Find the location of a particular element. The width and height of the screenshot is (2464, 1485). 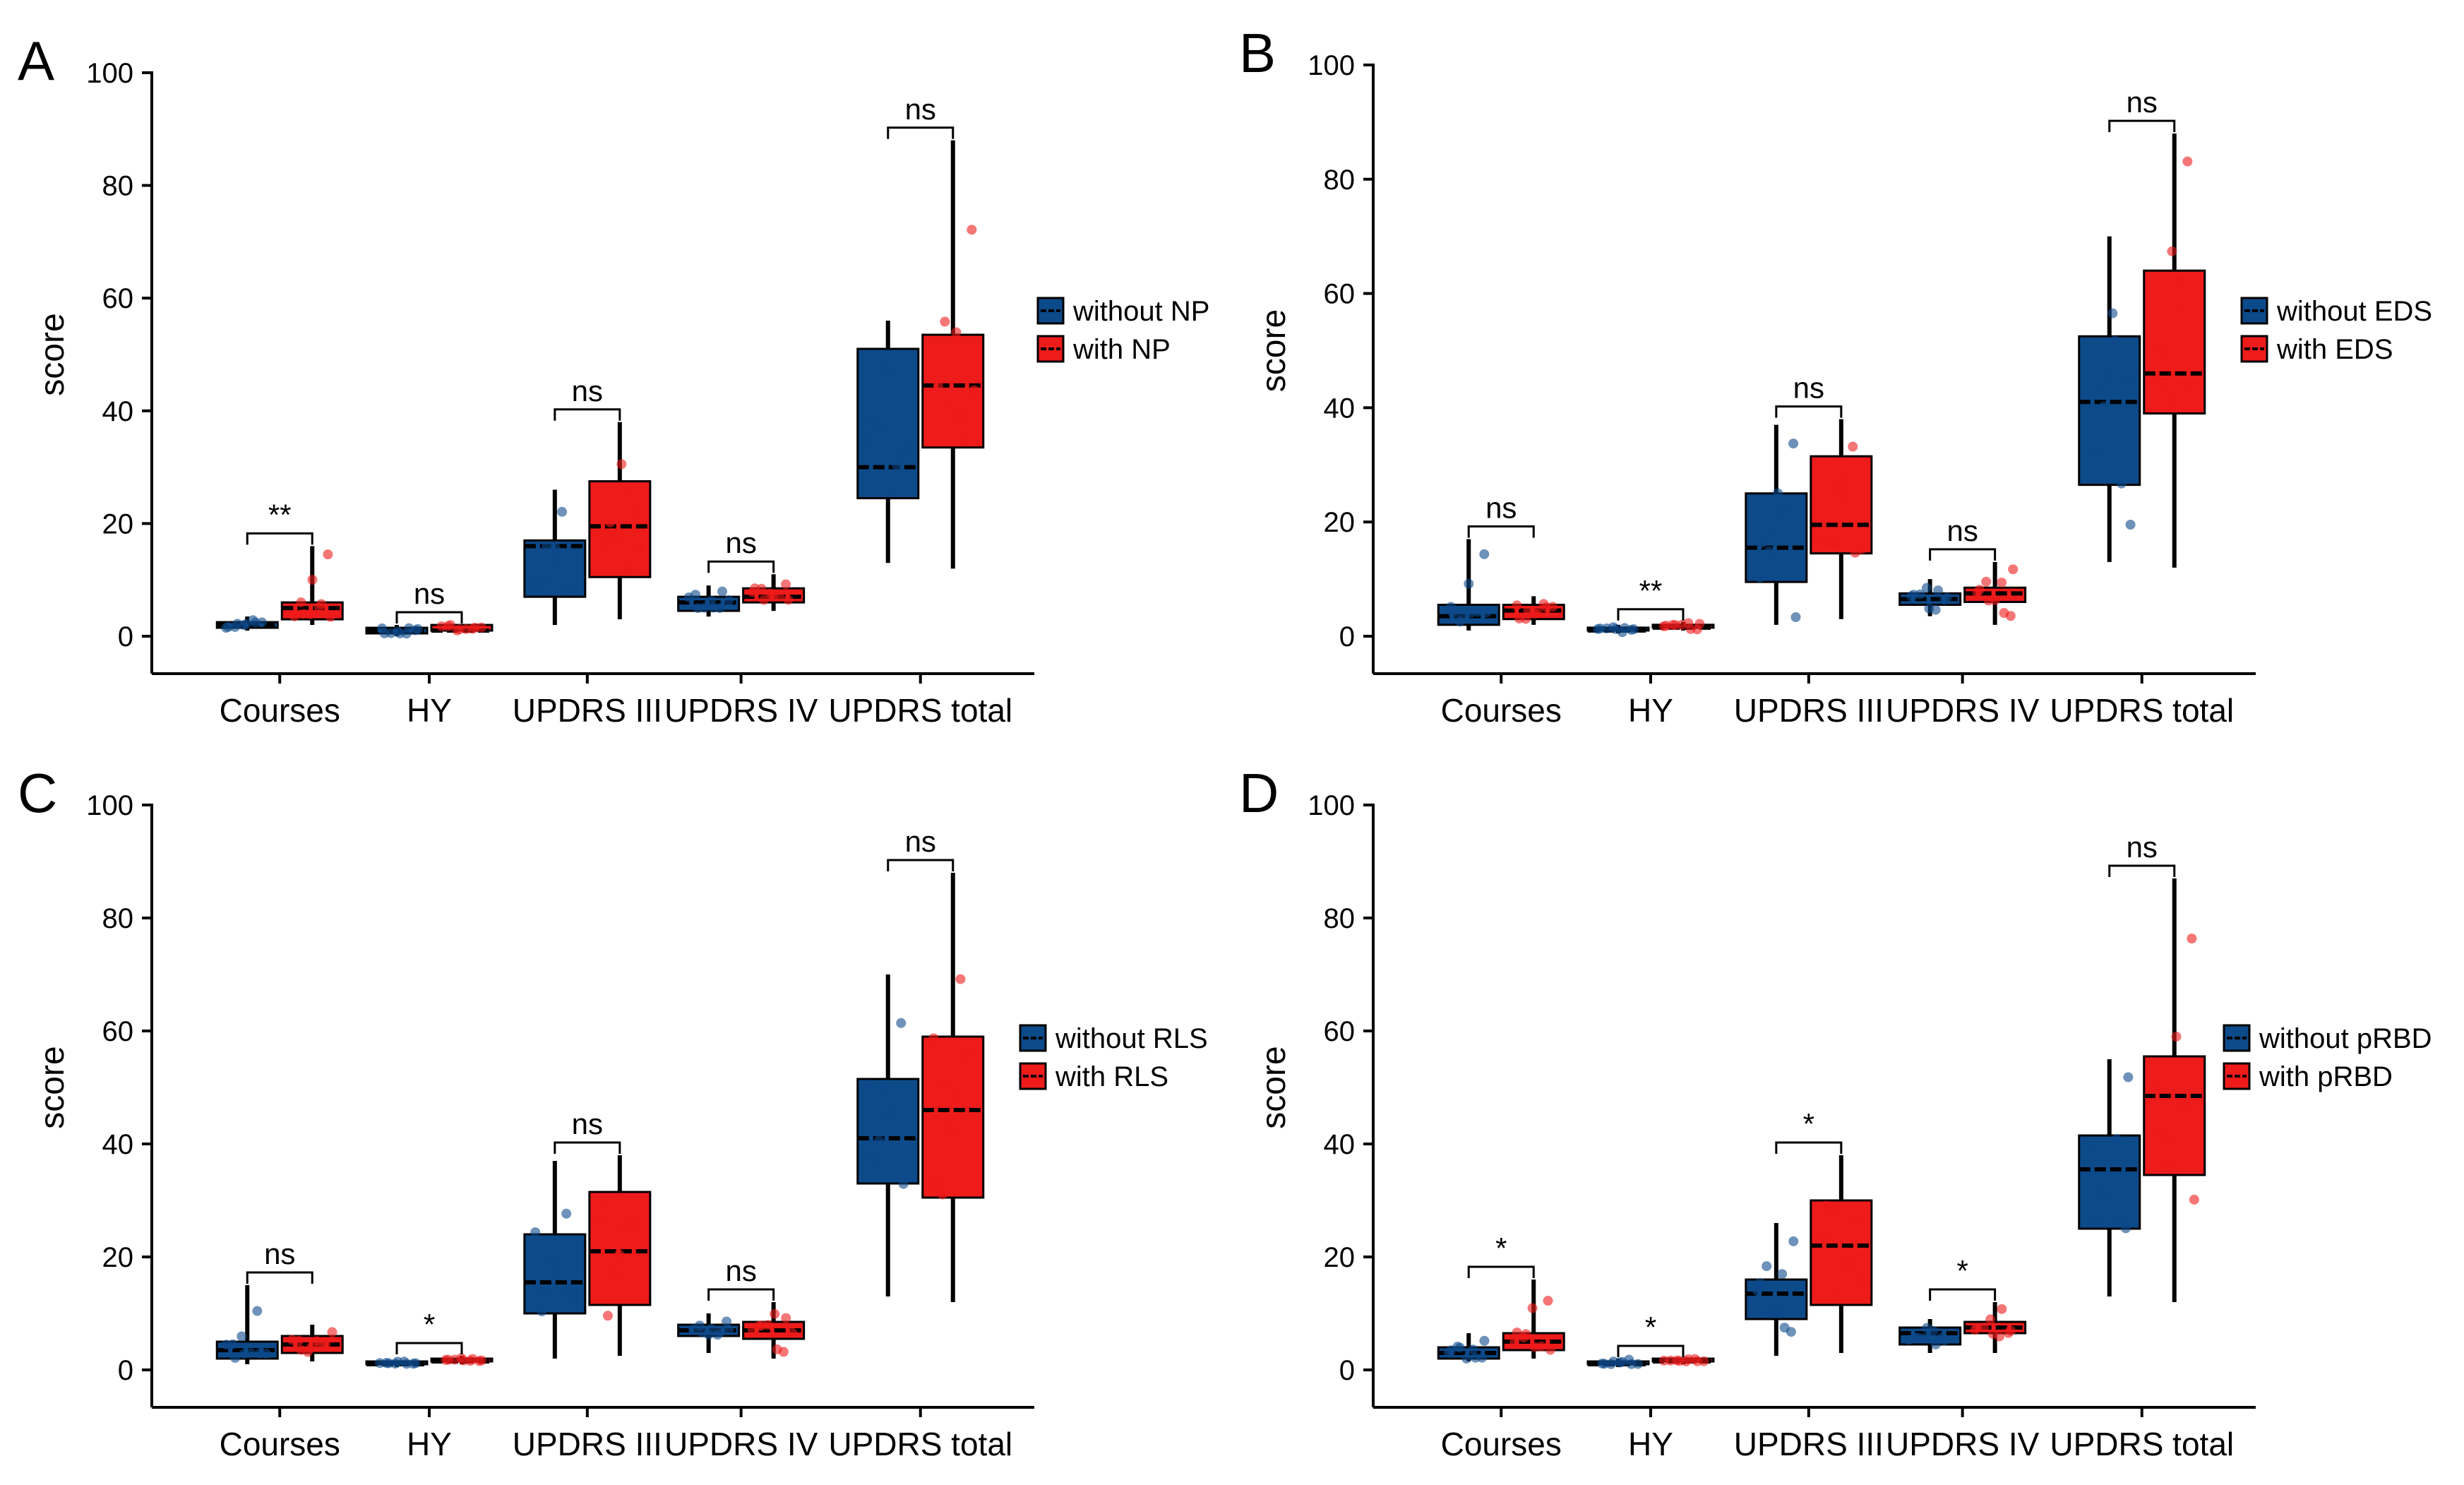

x-tick-label: UPDRS IV is located at coordinates (1963, 710).